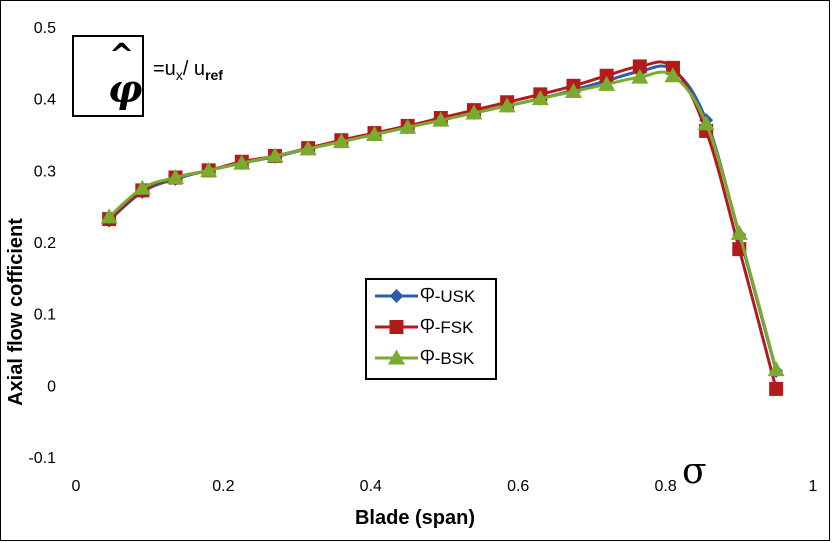 The width and height of the screenshot is (832, 543). Describe the element at coordinates (223, 486) in the screenshot. I see `x-tick-label: 0.2` at that location.